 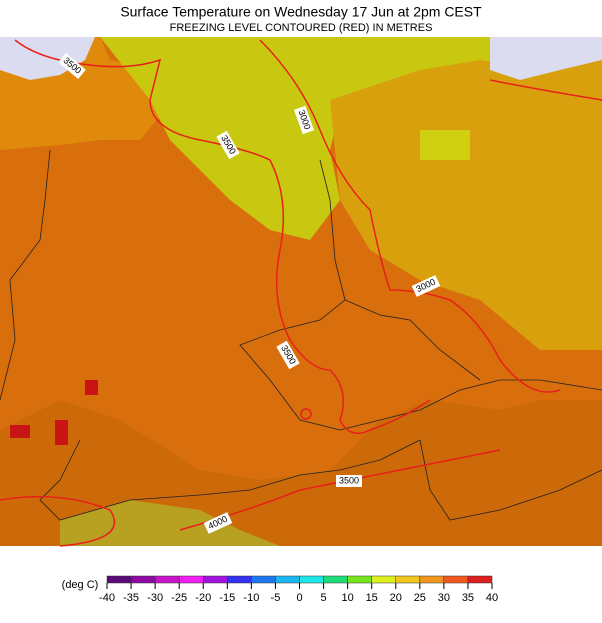 I want to click on tick-label: 0, so click(x=299, y=598).